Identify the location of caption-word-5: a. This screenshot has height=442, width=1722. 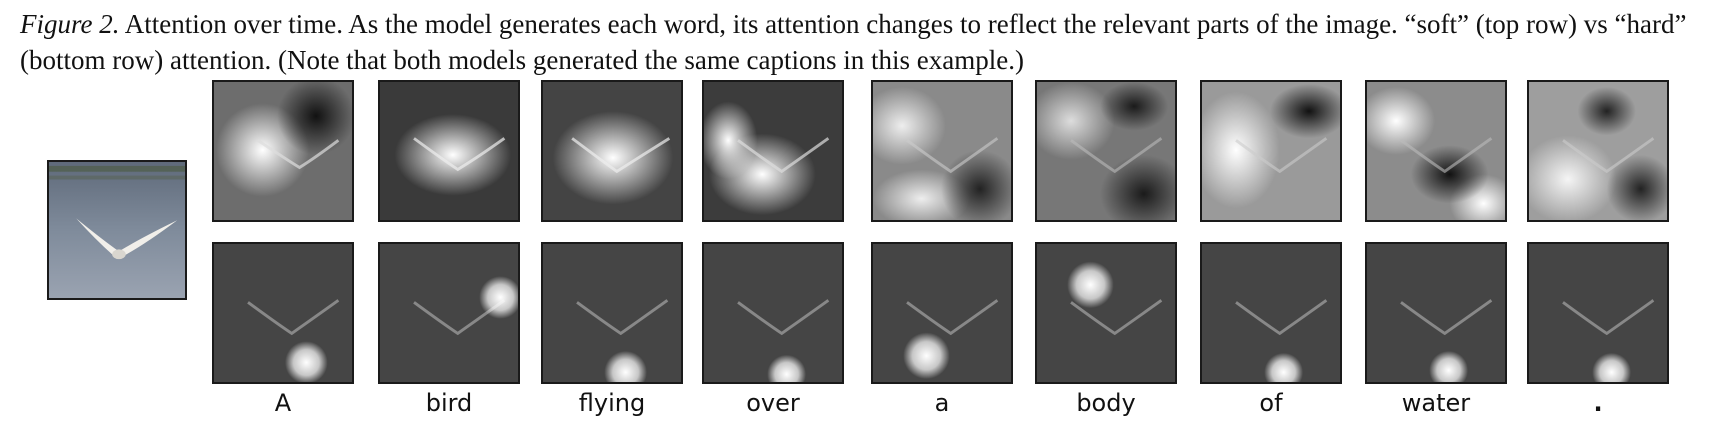
(942, 403).